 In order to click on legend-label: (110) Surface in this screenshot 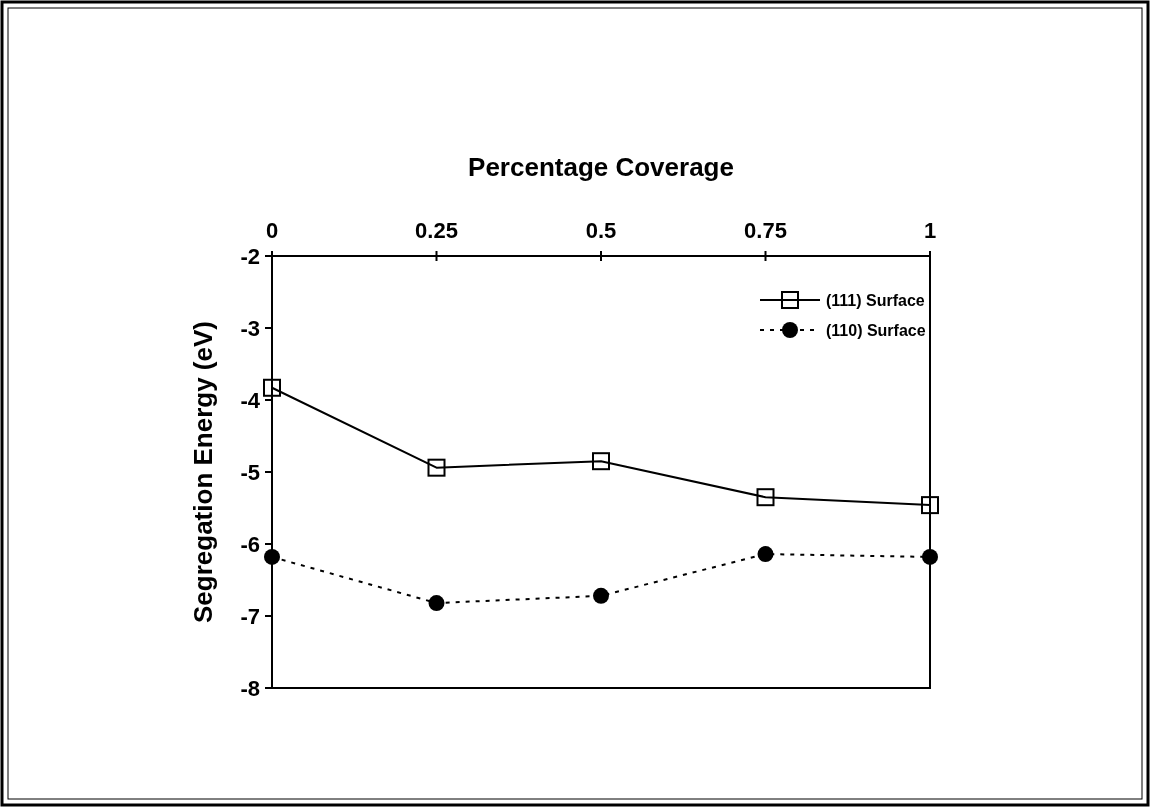, I will do `click(876, 330)`.